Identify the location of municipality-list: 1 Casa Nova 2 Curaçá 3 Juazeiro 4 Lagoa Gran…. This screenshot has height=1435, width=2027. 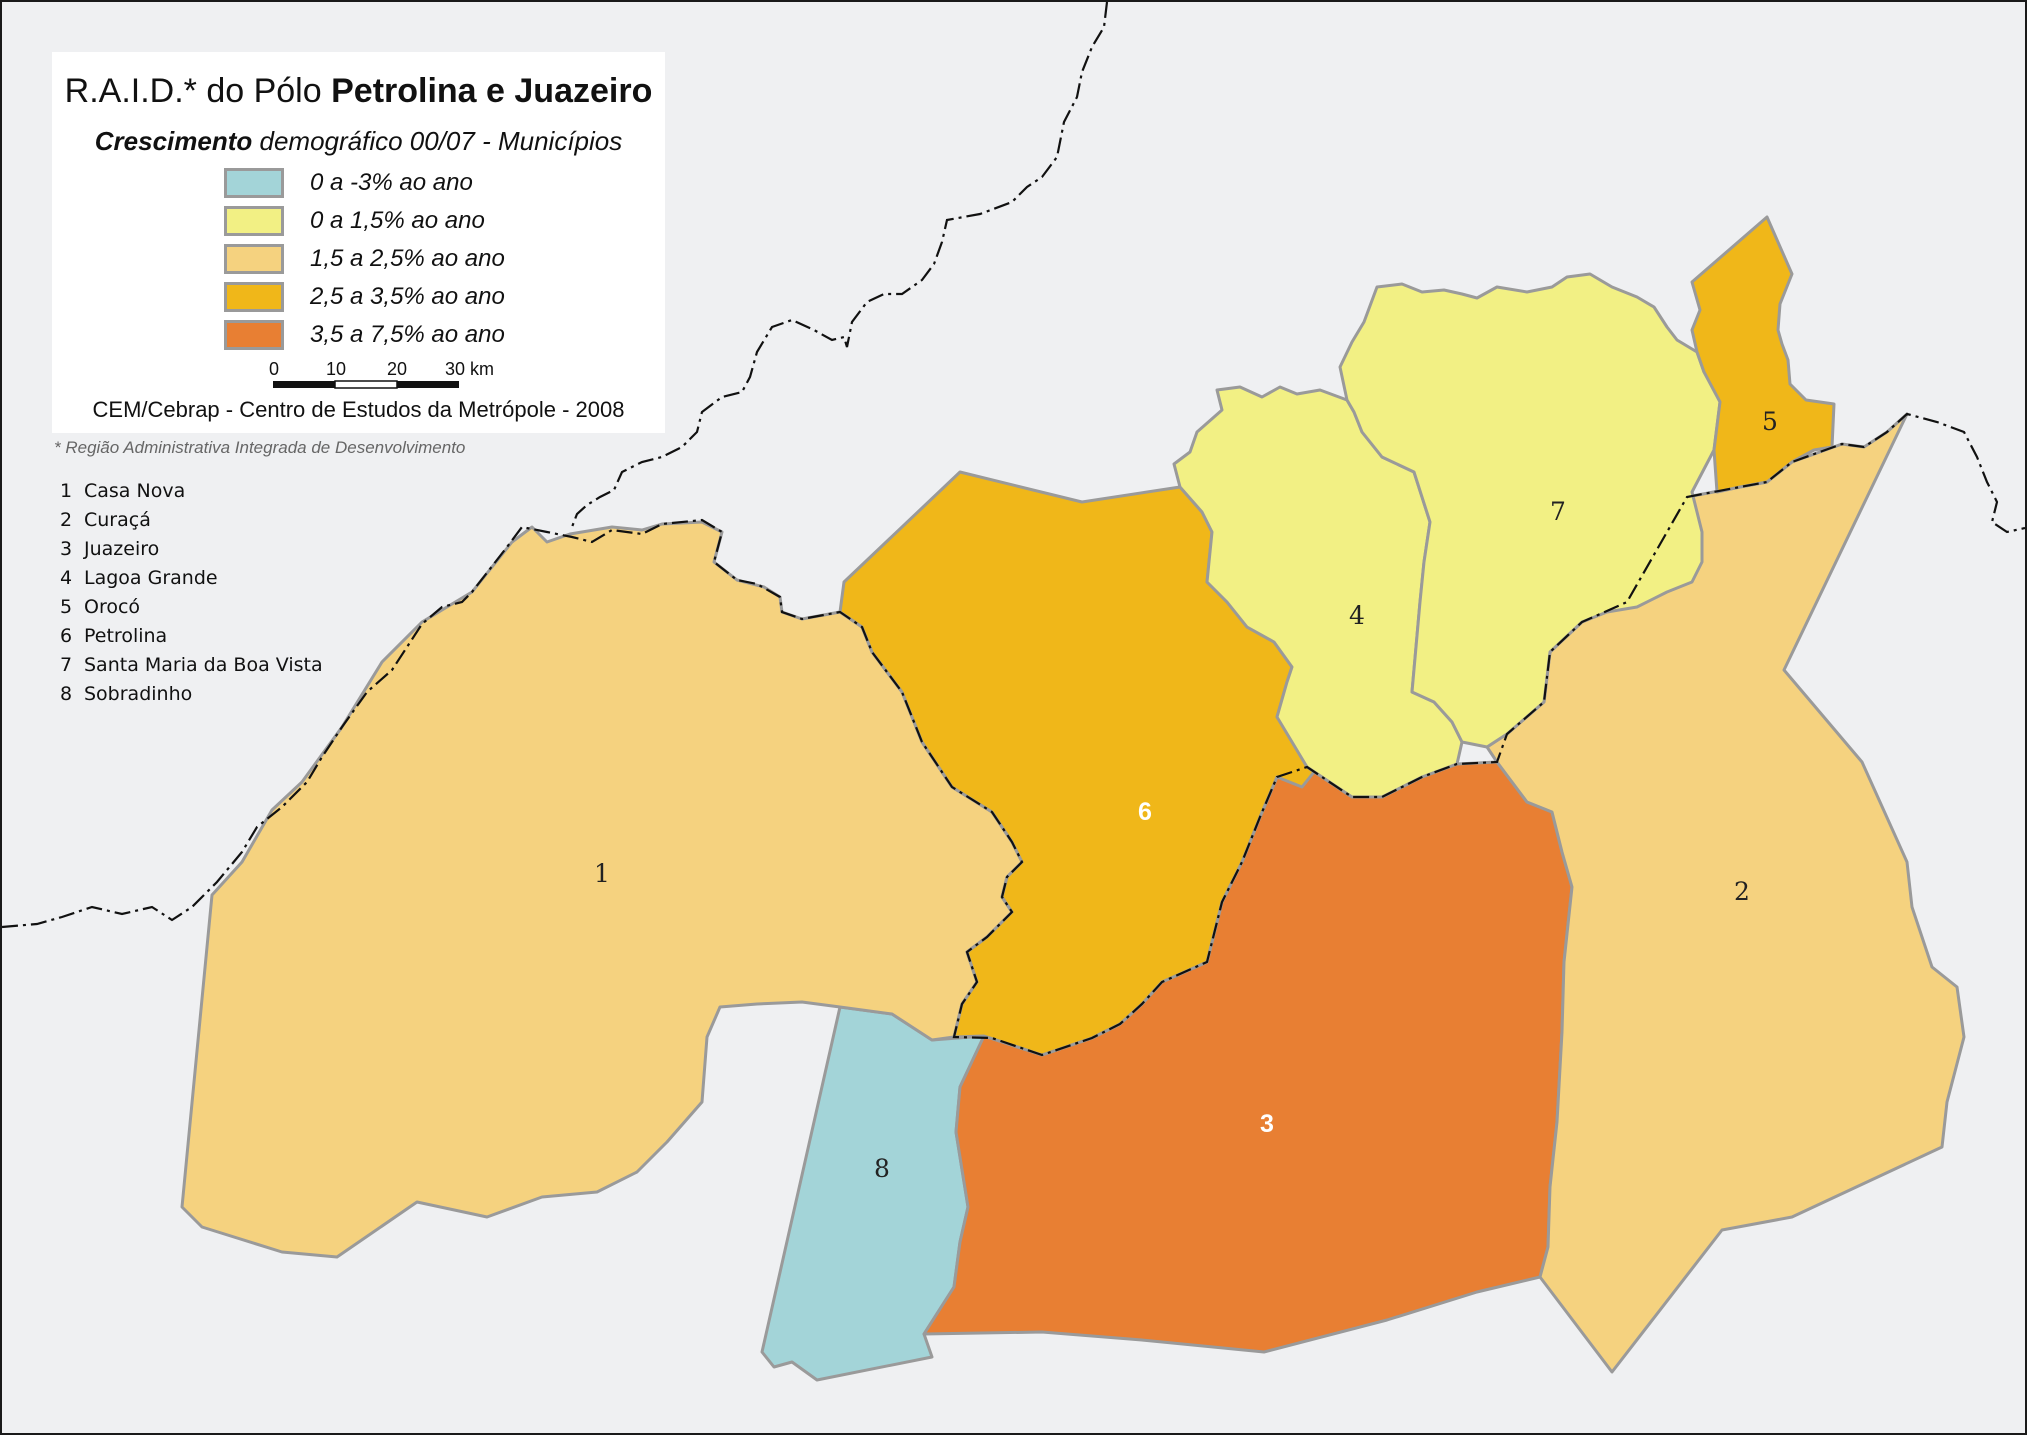
(191, 596).